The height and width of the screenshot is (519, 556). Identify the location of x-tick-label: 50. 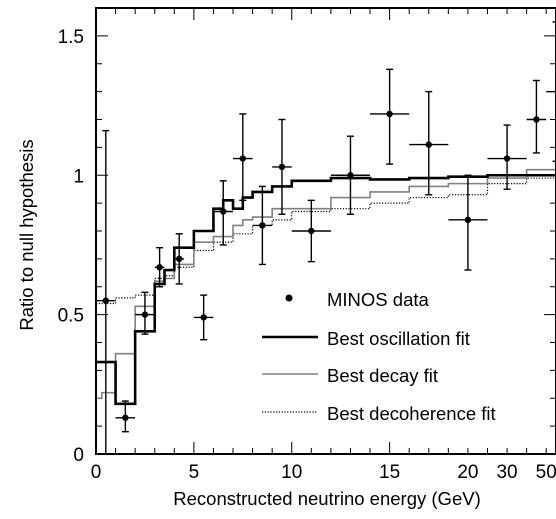
(546, 472).